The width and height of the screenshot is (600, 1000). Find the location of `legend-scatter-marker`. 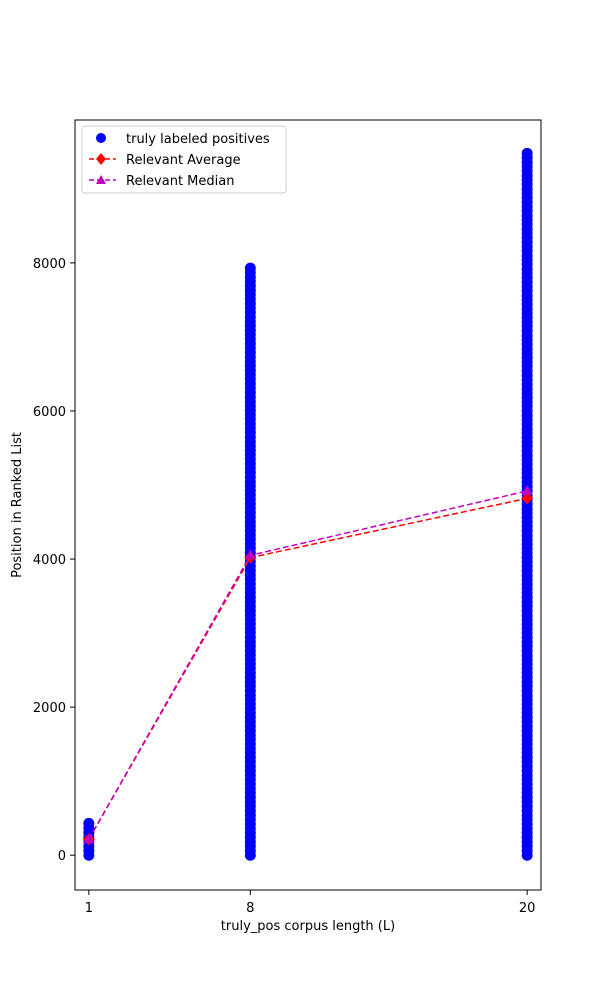

legend-scatter-marker is located at coordinates (101, 138).